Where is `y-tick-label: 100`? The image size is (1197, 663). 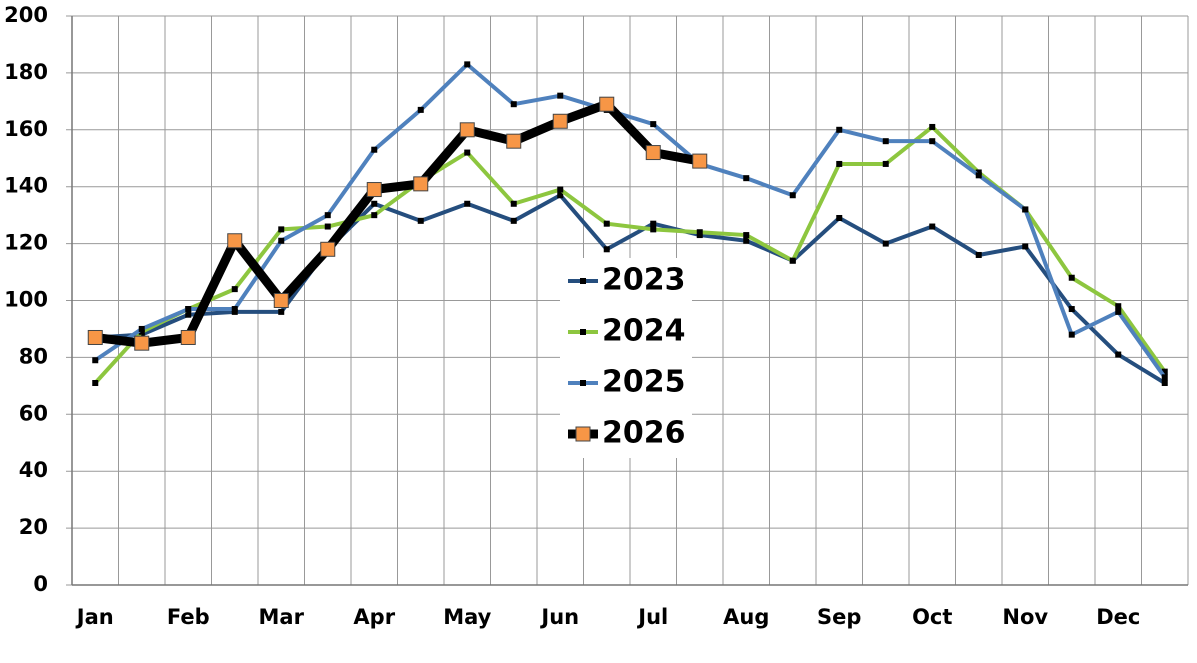
y-tick-label: 100 is located at coordinates (26, 300).